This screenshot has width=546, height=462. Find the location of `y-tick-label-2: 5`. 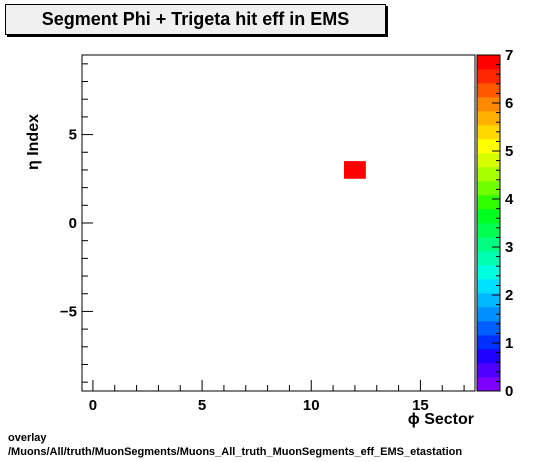

y-tick-label-2: 5 is located at coordinates (73, 135).